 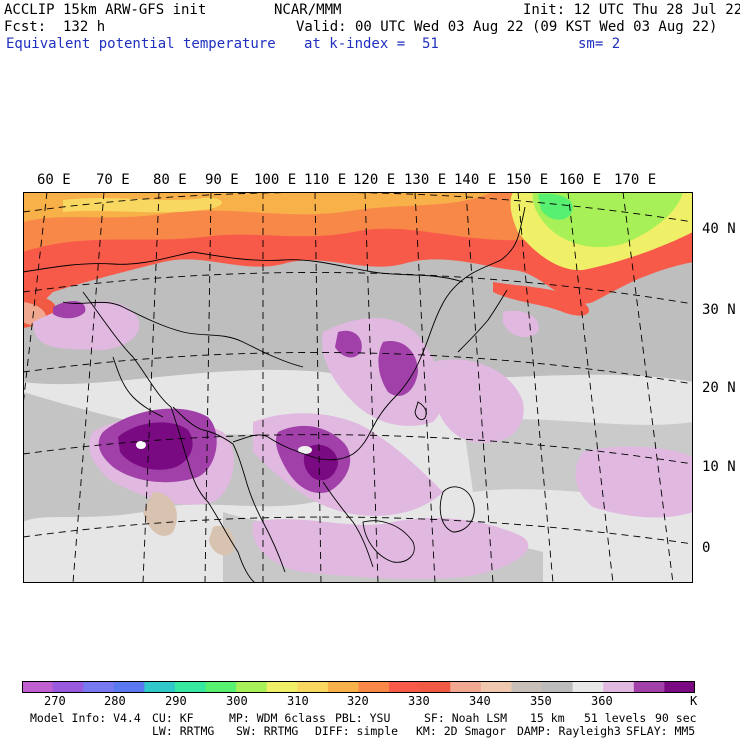 What do you see at coordinates (371, 44) in the screenshot?
I see `model-level: at k-index = 51` at bounding box center [371, 44].